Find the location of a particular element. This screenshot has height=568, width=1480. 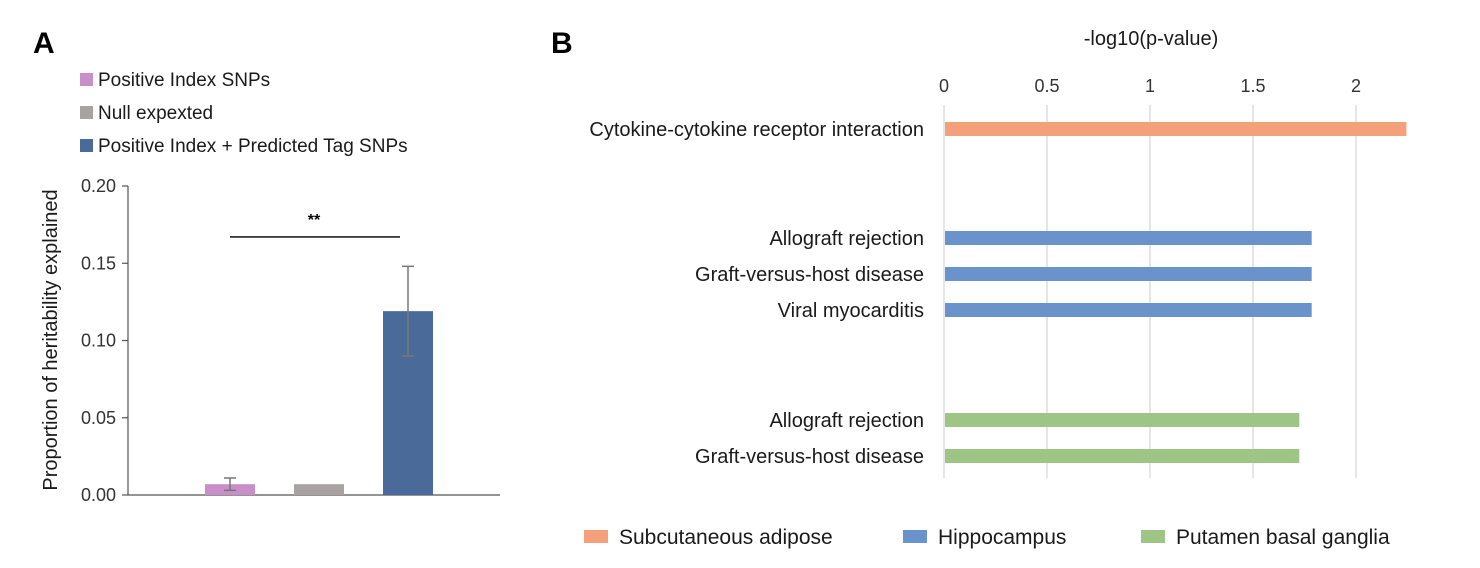

legend-label-b: Hippocampus is located at coordinates (1002, 537).